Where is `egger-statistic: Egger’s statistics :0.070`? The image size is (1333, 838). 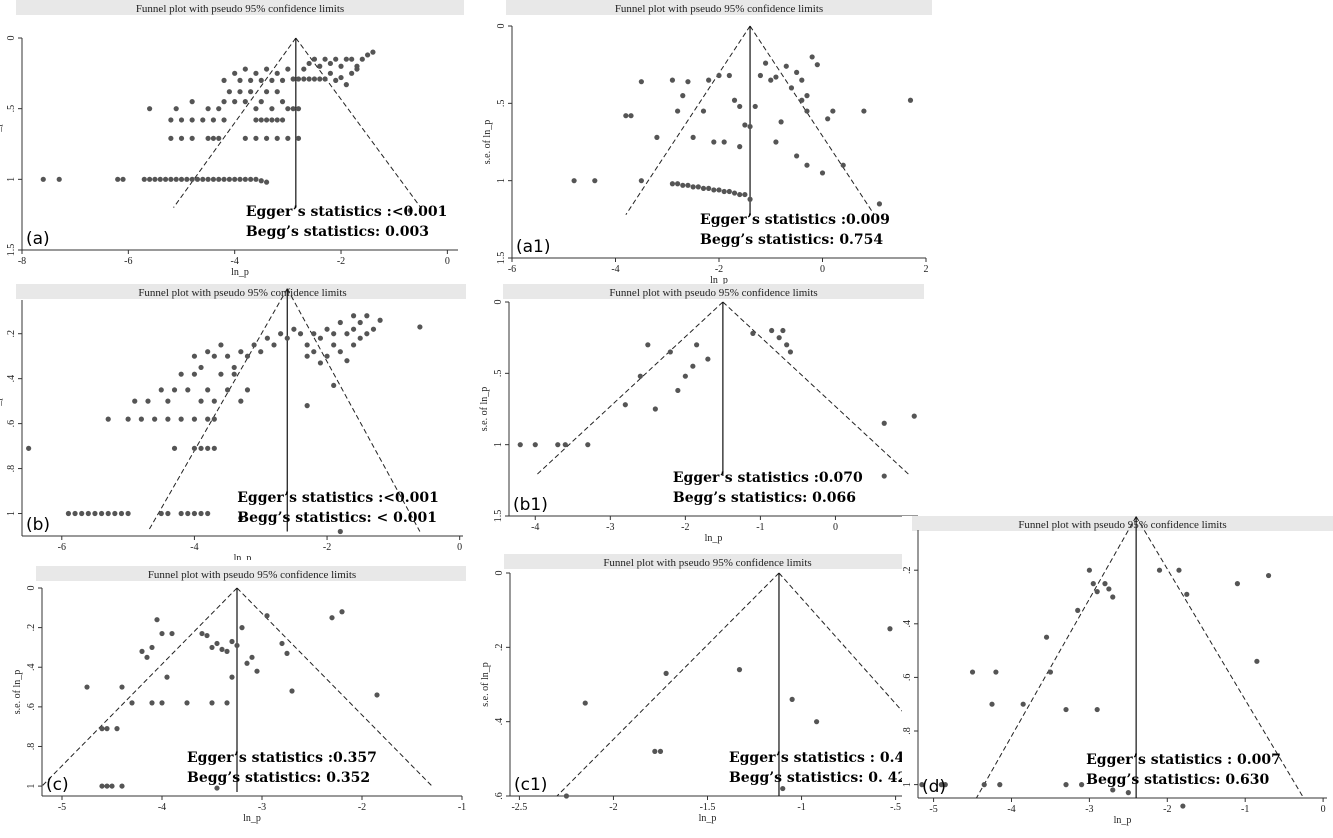 egger-statistic: Egger’s statistics :0.070 is located at coordinates (768, 478).